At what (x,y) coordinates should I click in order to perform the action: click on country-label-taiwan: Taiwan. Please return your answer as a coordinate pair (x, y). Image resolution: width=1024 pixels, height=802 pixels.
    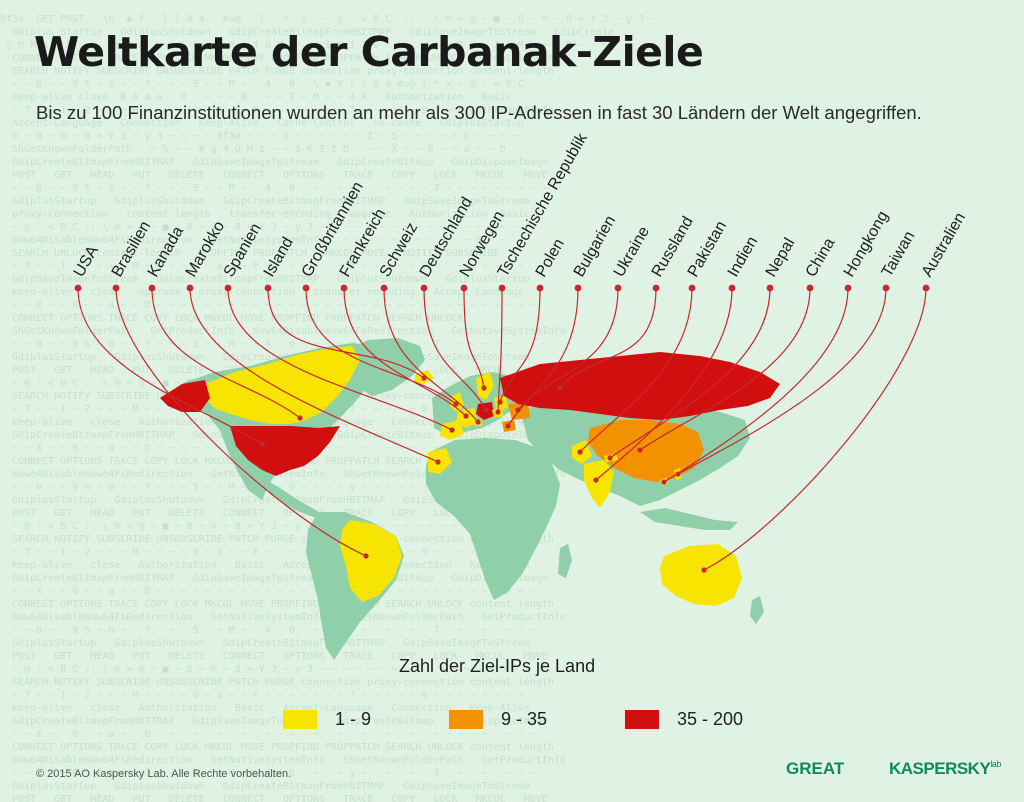
    Looking at the image, I should click on (899, 254).